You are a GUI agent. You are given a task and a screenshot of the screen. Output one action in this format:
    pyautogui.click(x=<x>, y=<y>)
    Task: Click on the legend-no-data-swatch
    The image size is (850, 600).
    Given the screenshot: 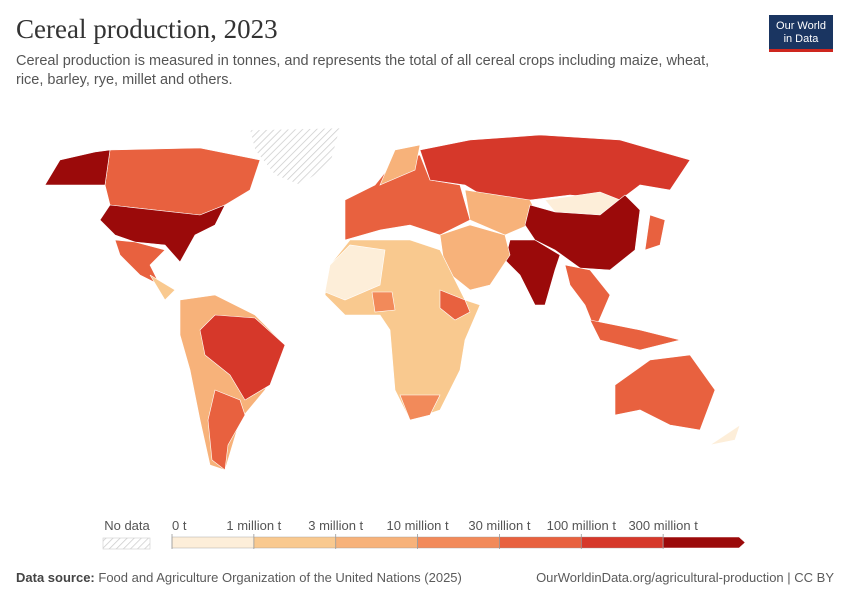 What is the action you would take?
    pyautogui.click(x=126, y=543)
    